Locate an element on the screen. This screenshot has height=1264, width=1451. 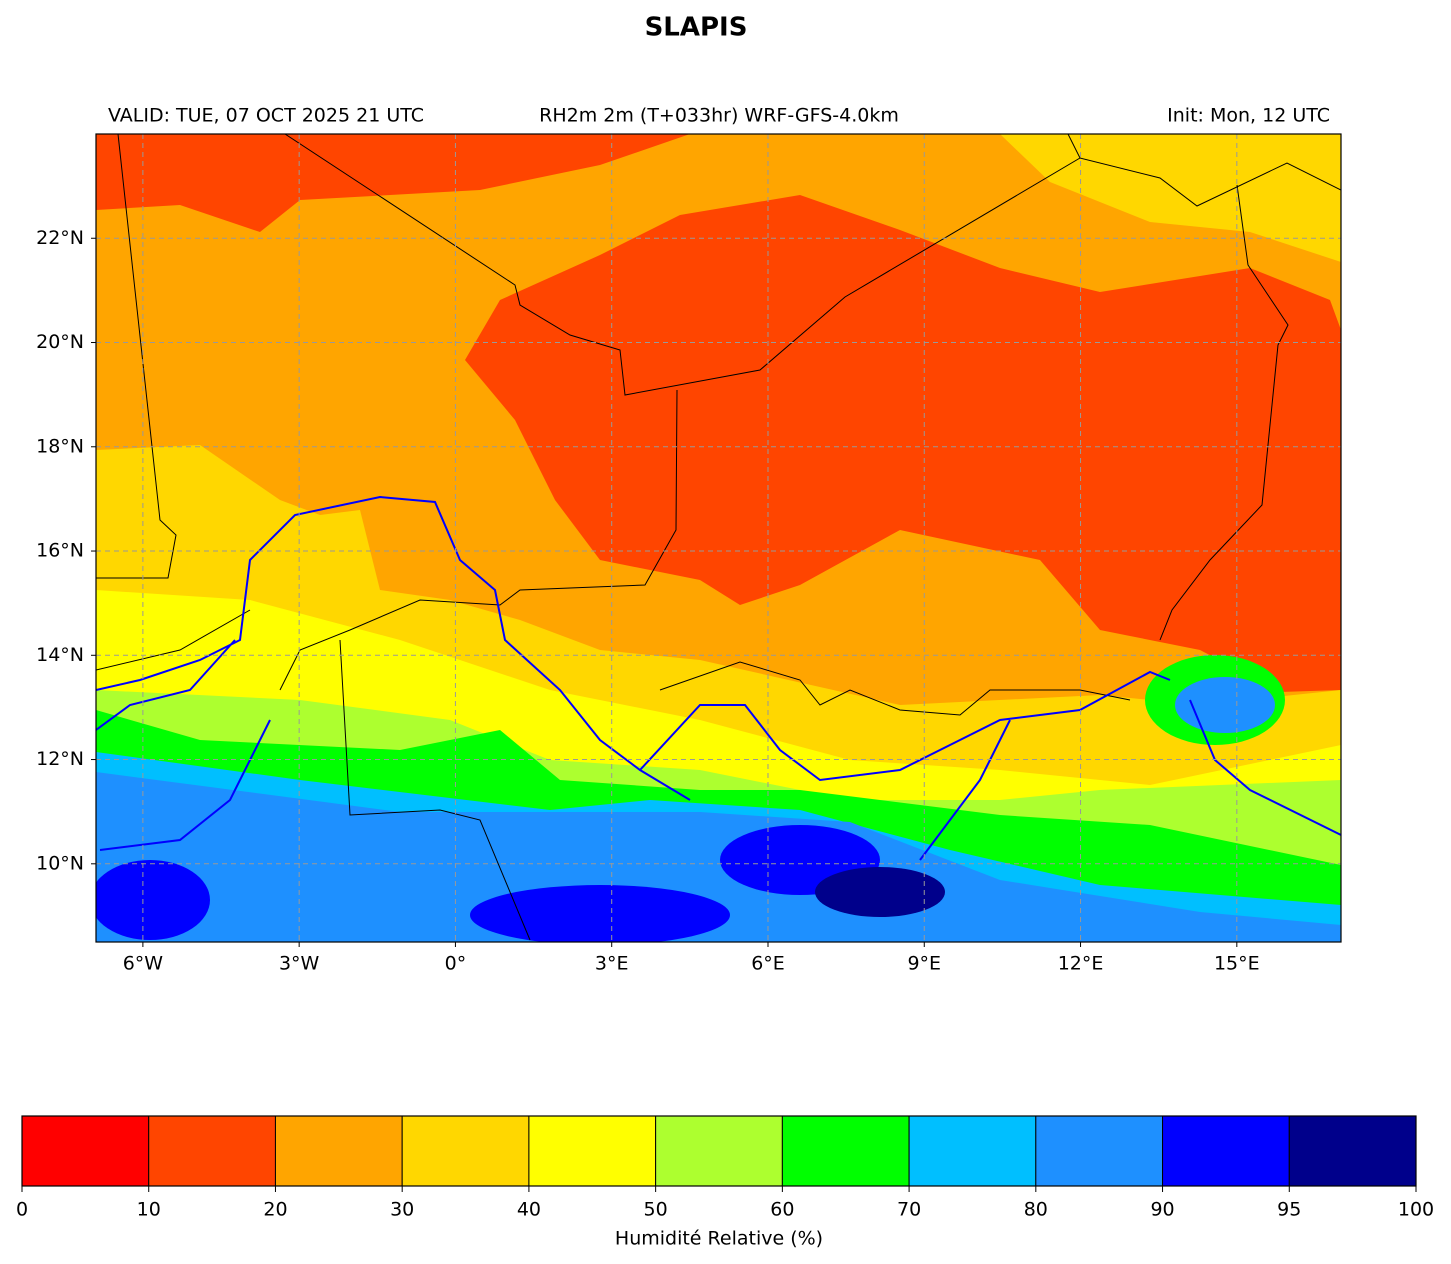
colorbar-tick-label: 20 is located at coordinates (275, 1210).